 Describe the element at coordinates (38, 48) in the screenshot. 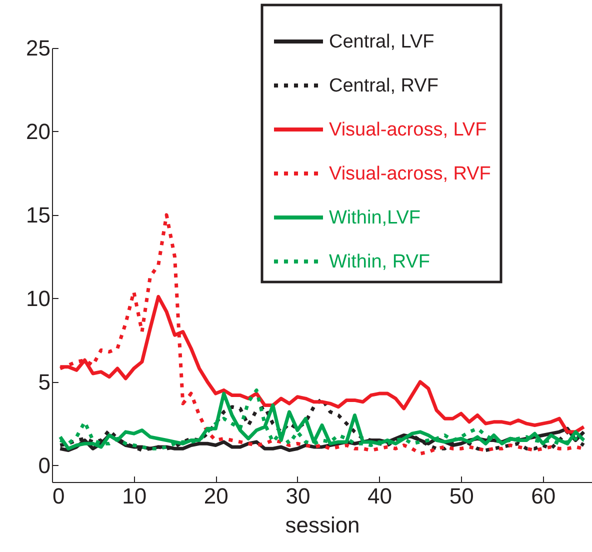

I see `y-tick-label: 25` at that location.